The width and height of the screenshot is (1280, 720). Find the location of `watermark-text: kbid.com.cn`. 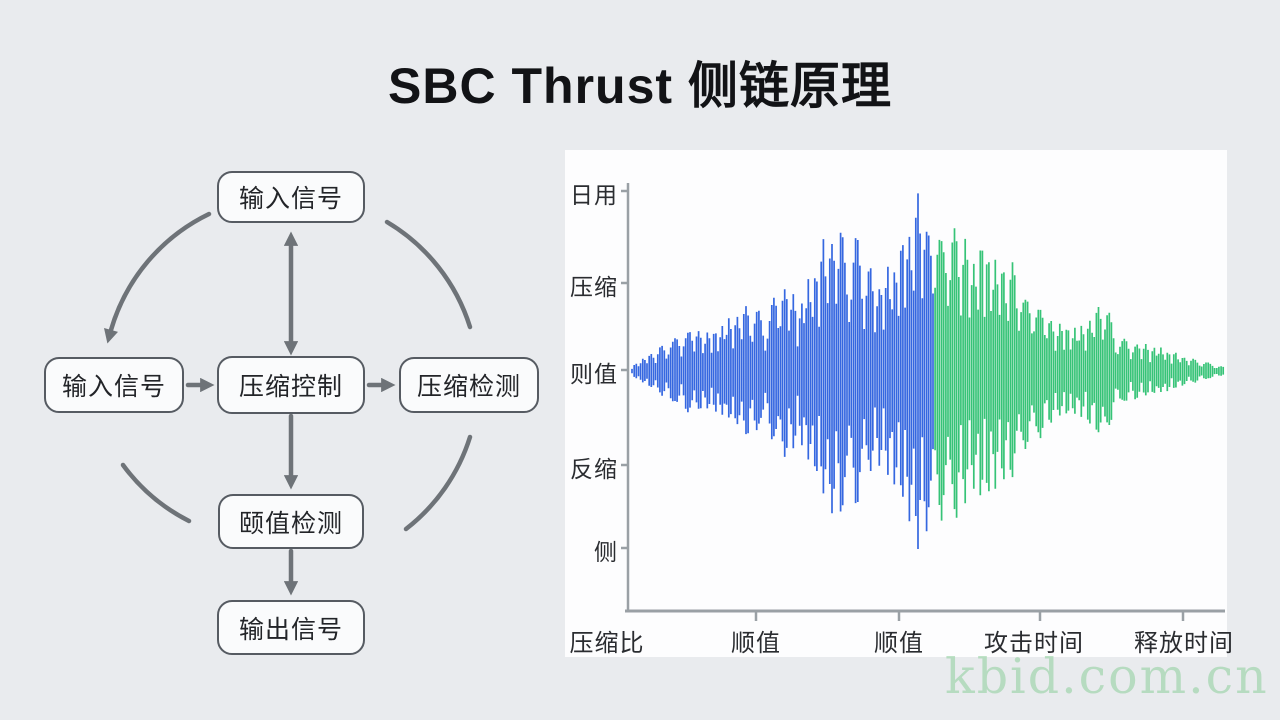

watermark-text: kbid.com.cn is located at coordinates (1107, 676).